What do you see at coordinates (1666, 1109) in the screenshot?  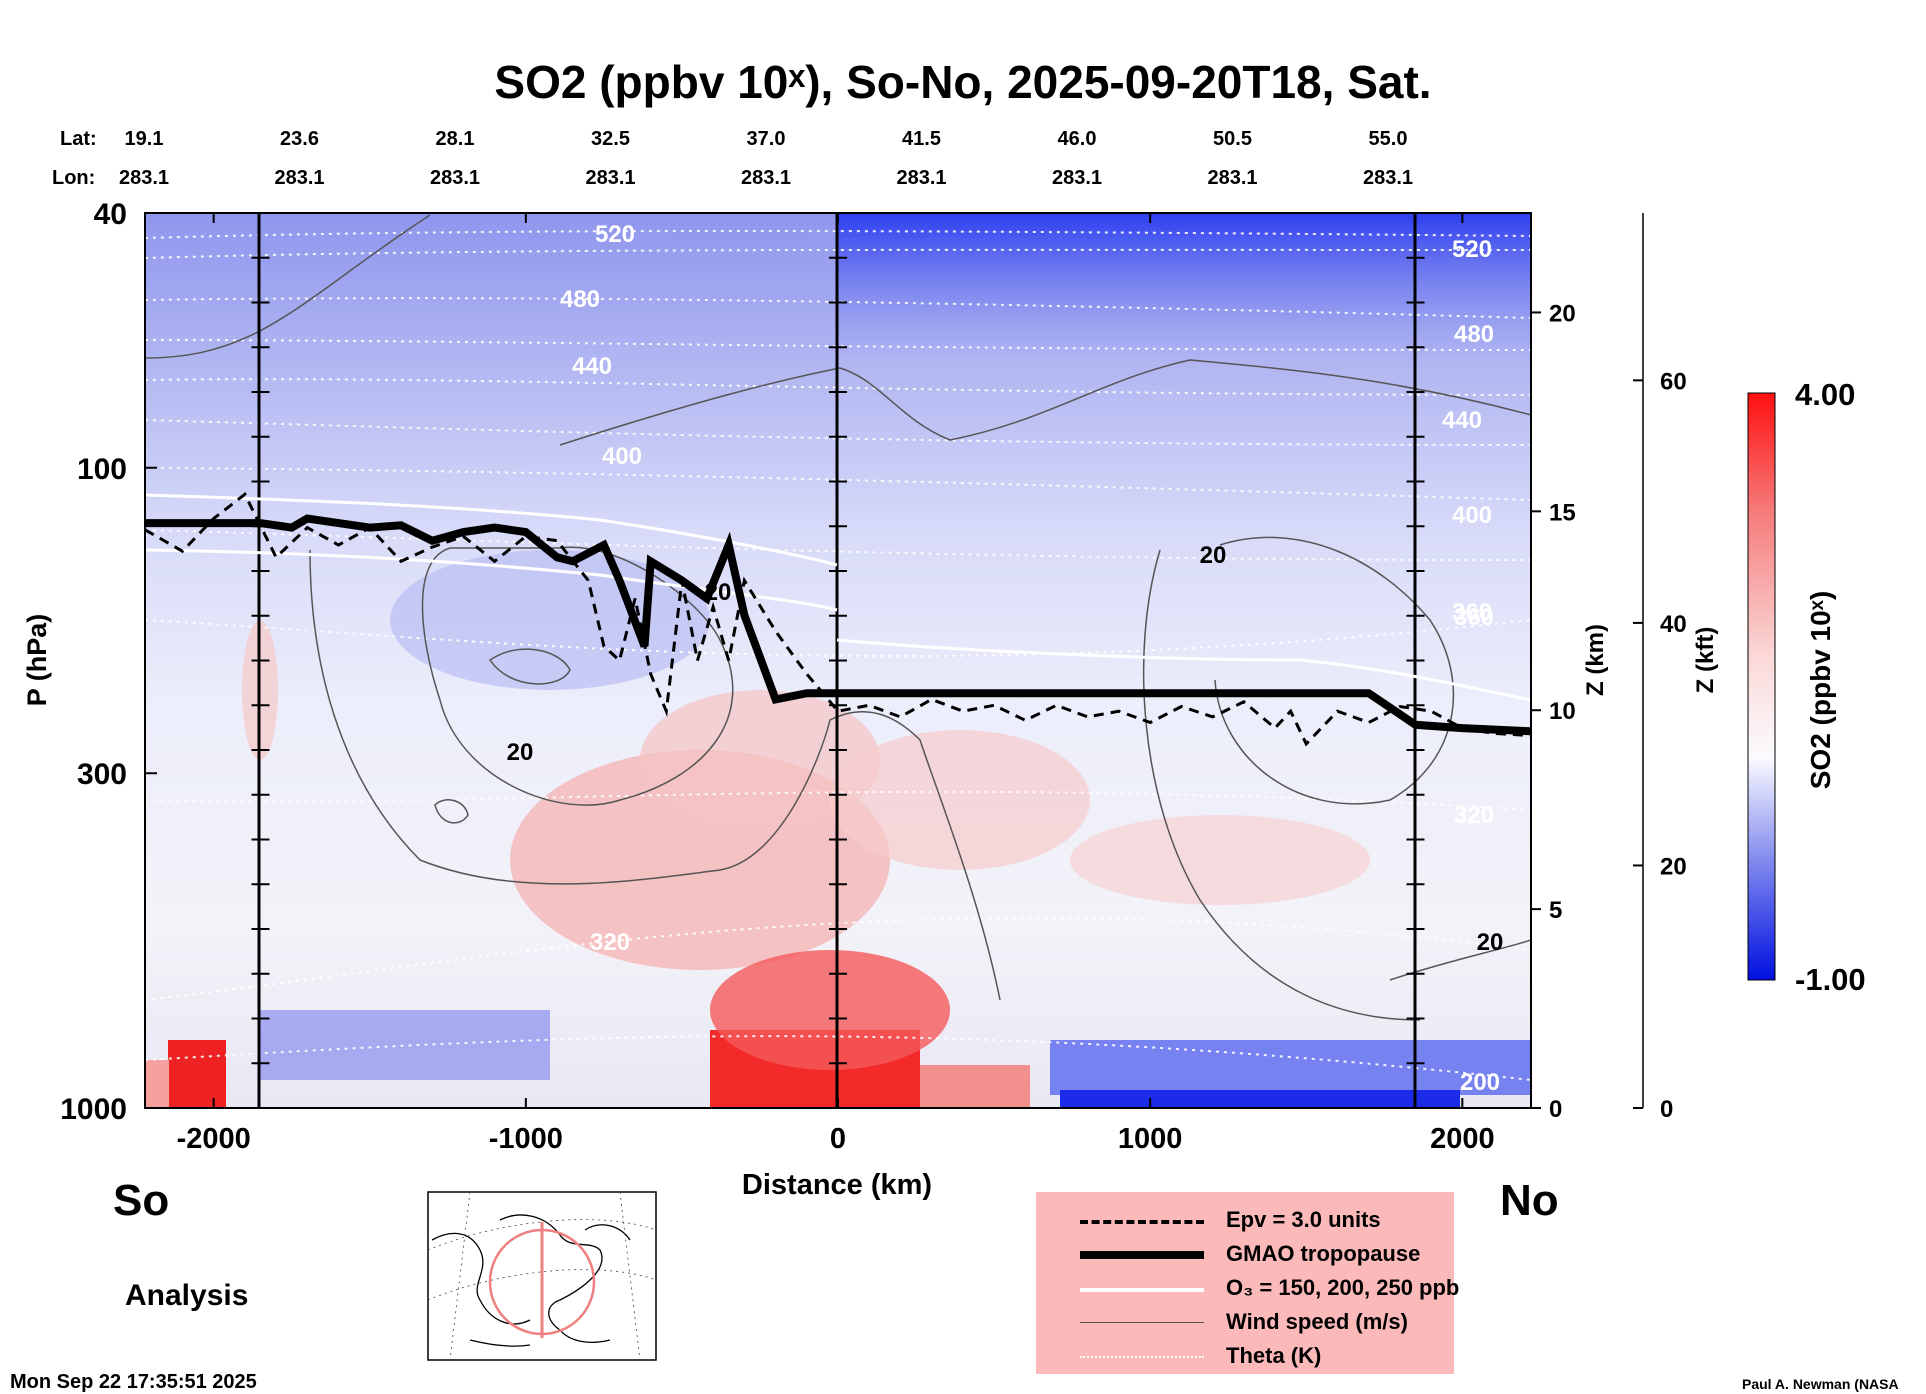 I see `z-kft-tick-label: 0` at bounding box center [1666, 1109].